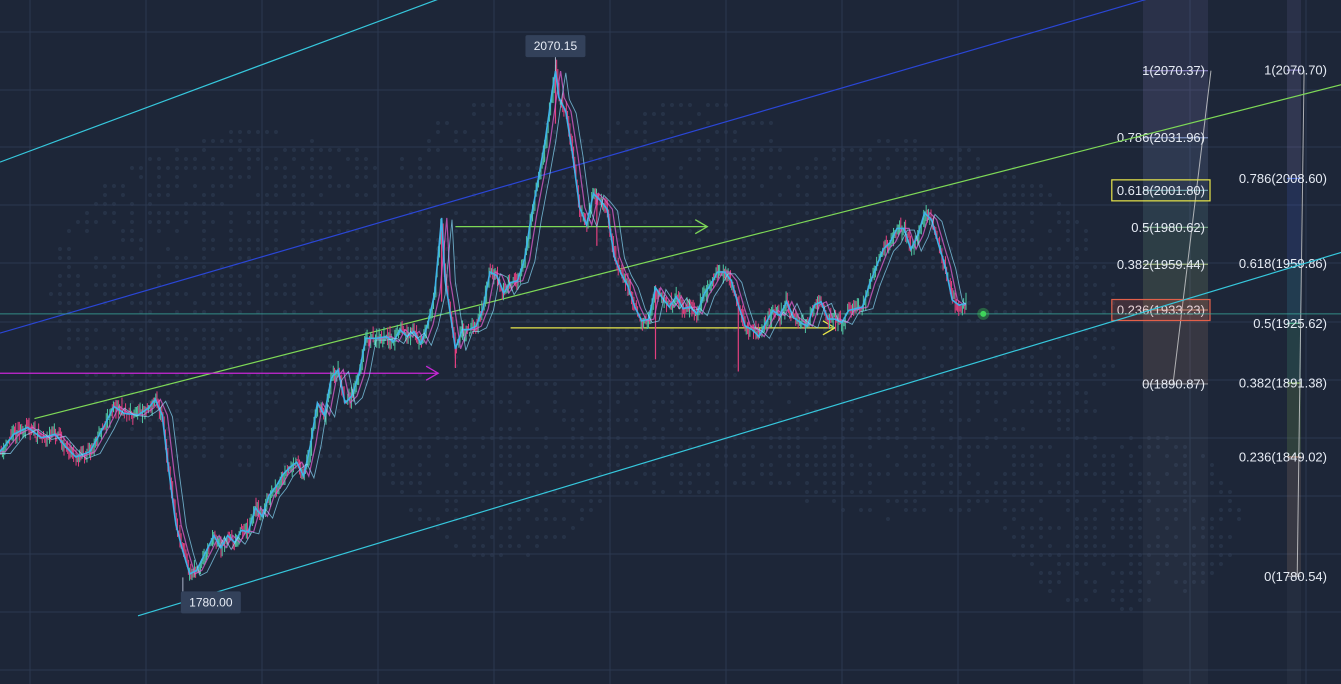  Describe the element at coordinates (397, 81) in the screenshot. I see `channel-line-channel-upper-cyan` at that location.